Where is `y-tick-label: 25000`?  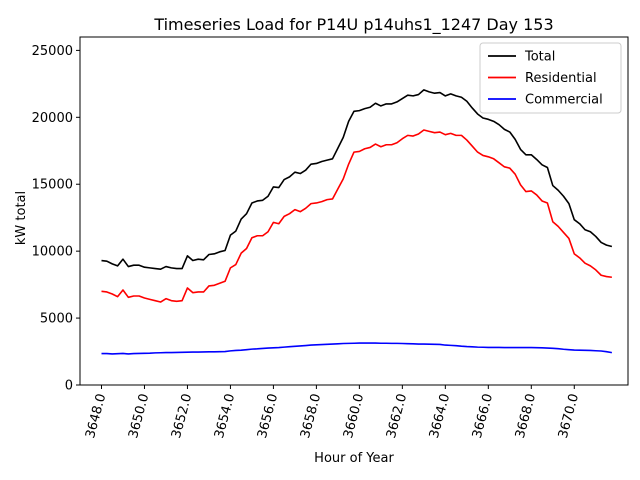 y-tick-label: 25000 is located at coordinates (52, 51).